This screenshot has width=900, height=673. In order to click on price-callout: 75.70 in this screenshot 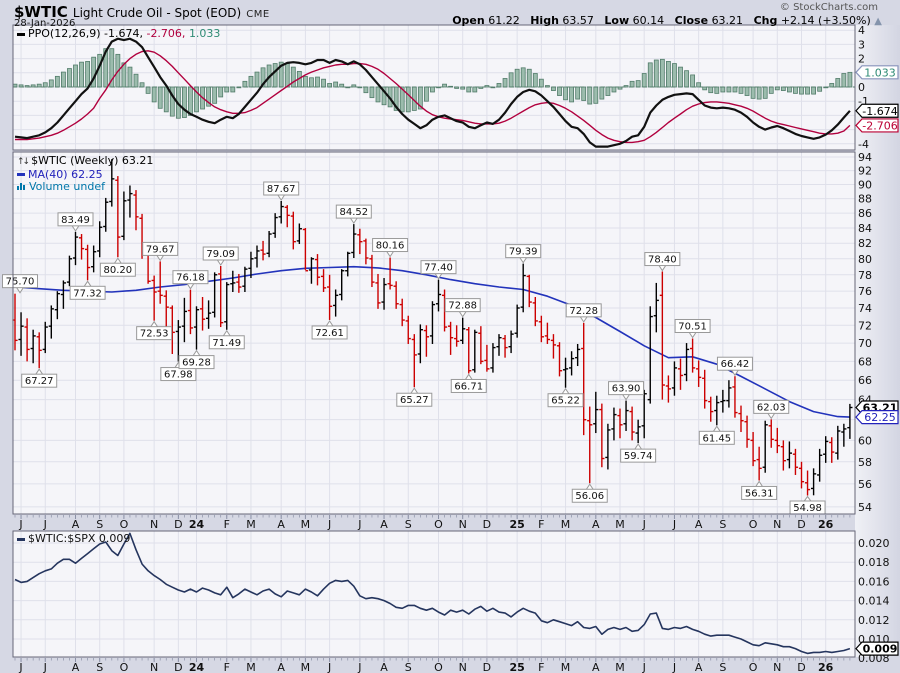, I will do `click(20, 284)`.